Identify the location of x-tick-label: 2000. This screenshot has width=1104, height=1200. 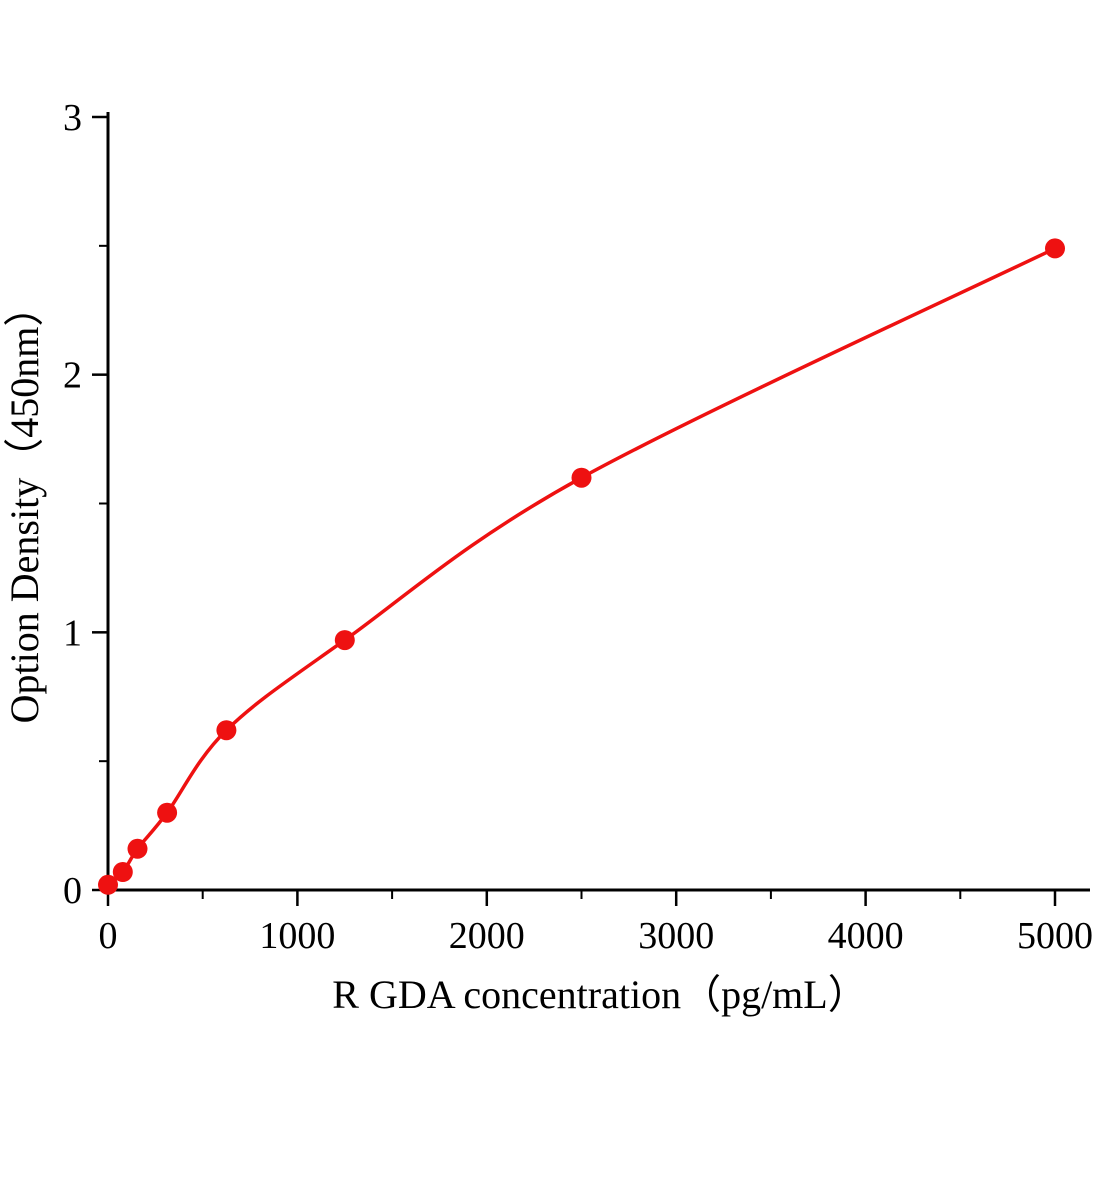
(487, 936).